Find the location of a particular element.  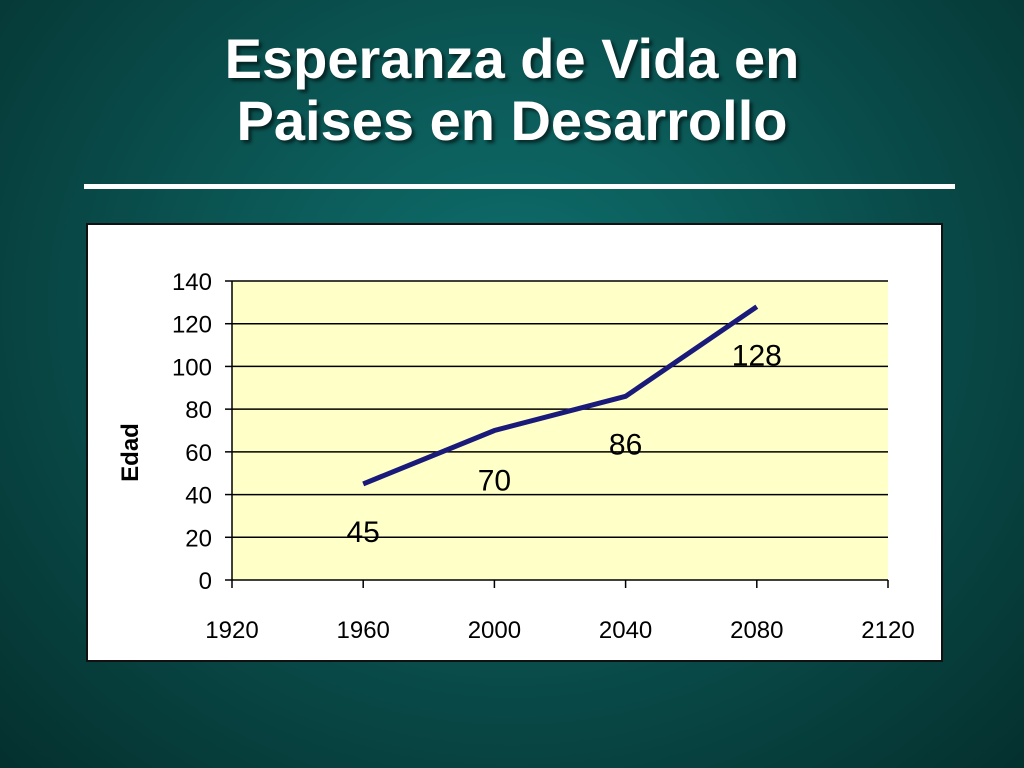

y-axis-title: Edad is located at coordinates (130, 452).